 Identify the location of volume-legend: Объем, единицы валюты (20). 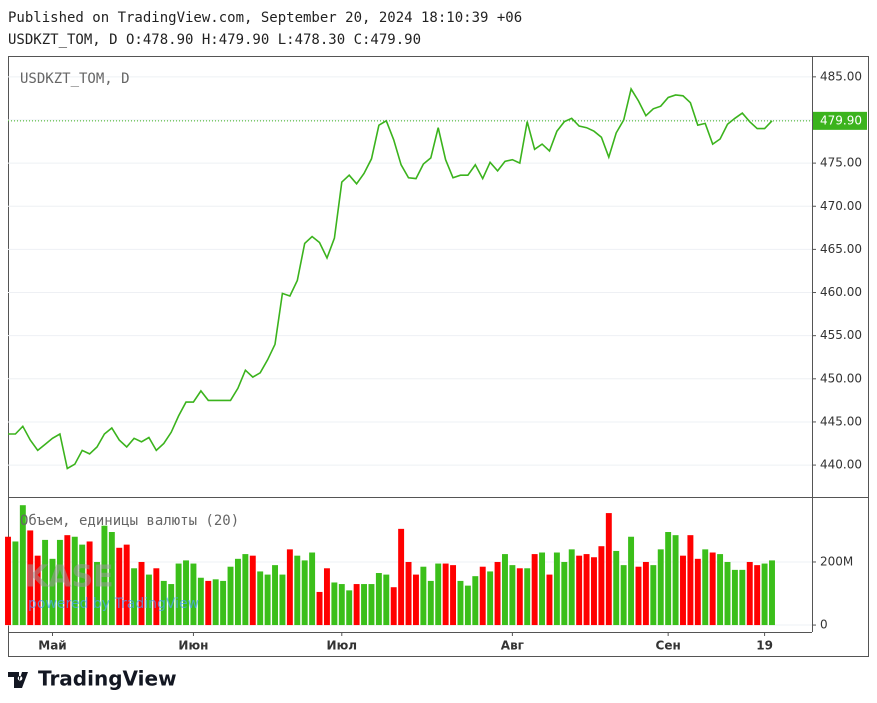
(129, 521).